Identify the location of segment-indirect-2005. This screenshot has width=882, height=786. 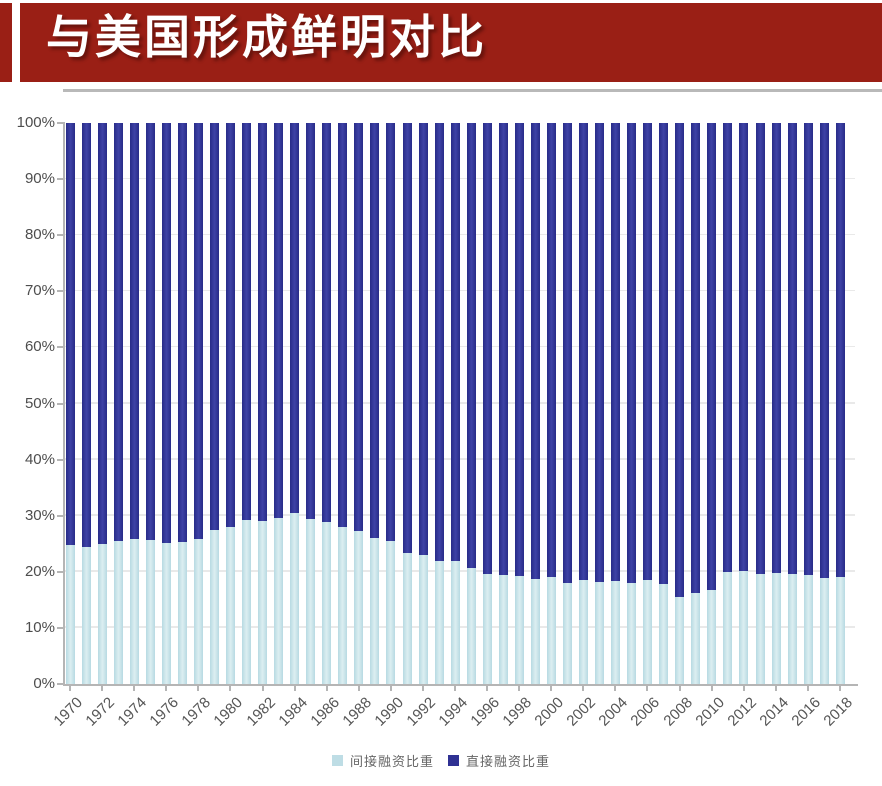
(632, 633).